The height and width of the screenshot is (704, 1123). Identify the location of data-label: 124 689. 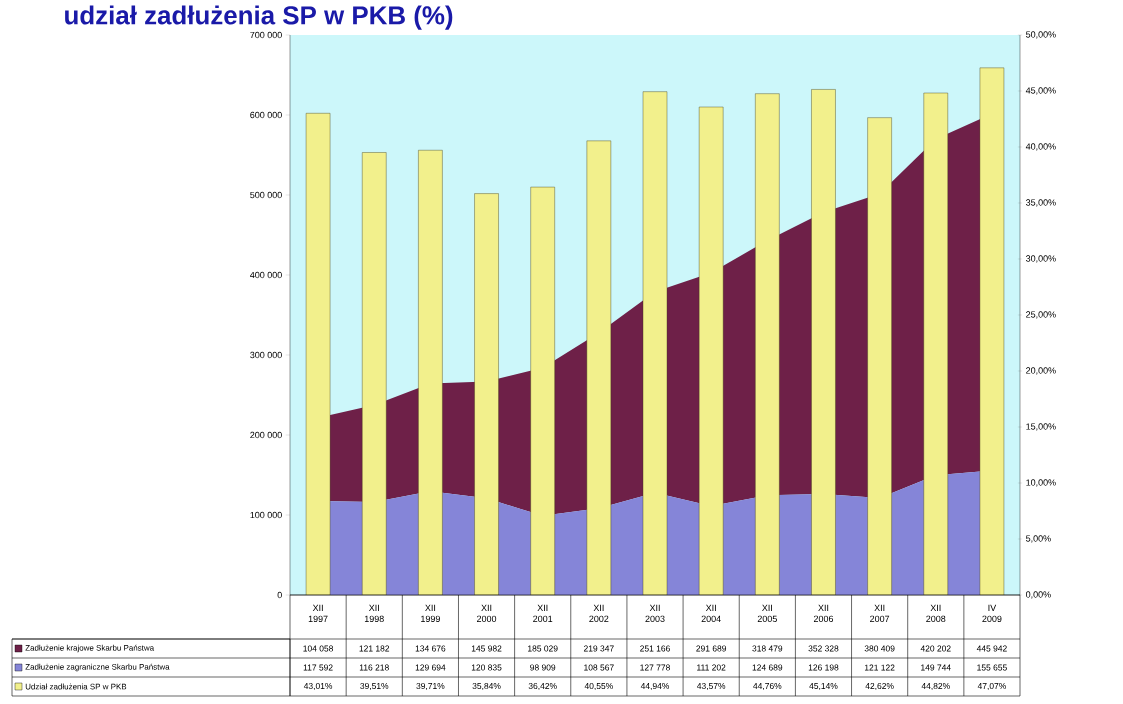
(767, 667).